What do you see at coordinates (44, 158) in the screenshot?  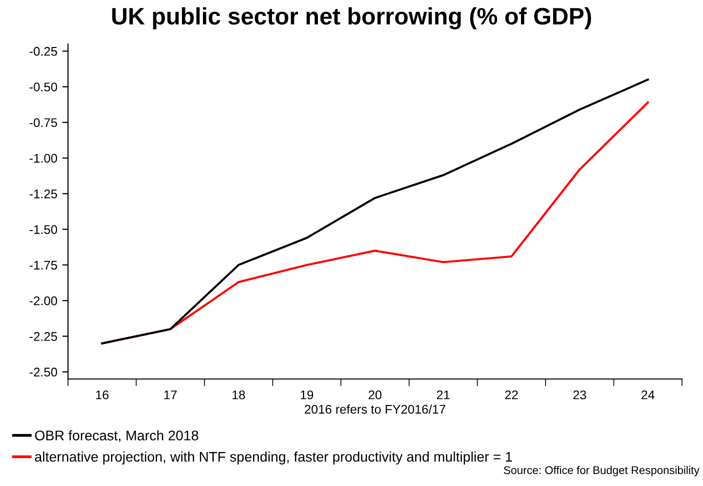 I see `y-tick-label: -1.00` at bounding box center [44, 158].